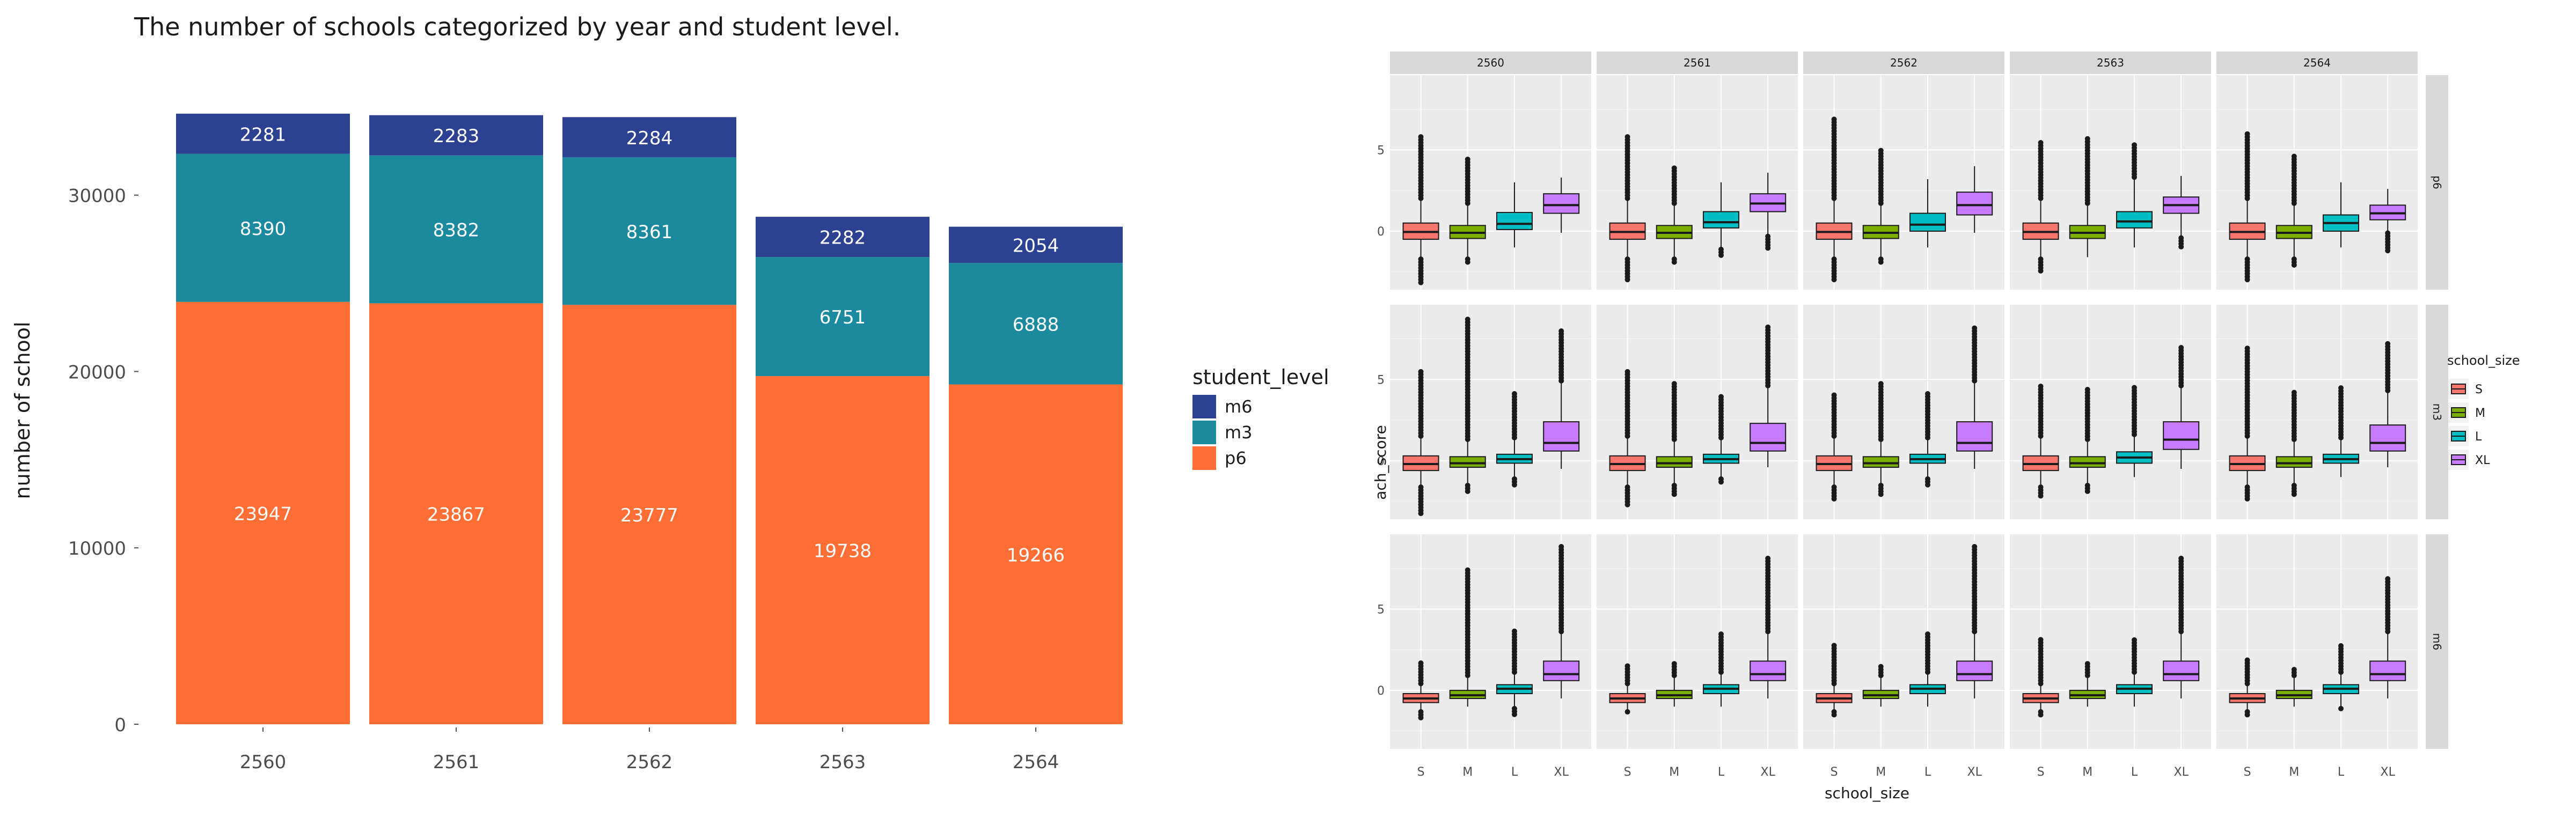  I want to click on x-tick-label: XL, so click(2388, 772).